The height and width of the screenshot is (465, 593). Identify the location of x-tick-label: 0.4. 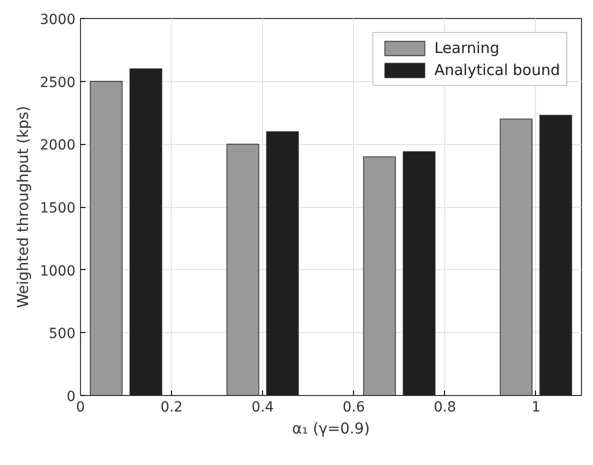
(263, 408).